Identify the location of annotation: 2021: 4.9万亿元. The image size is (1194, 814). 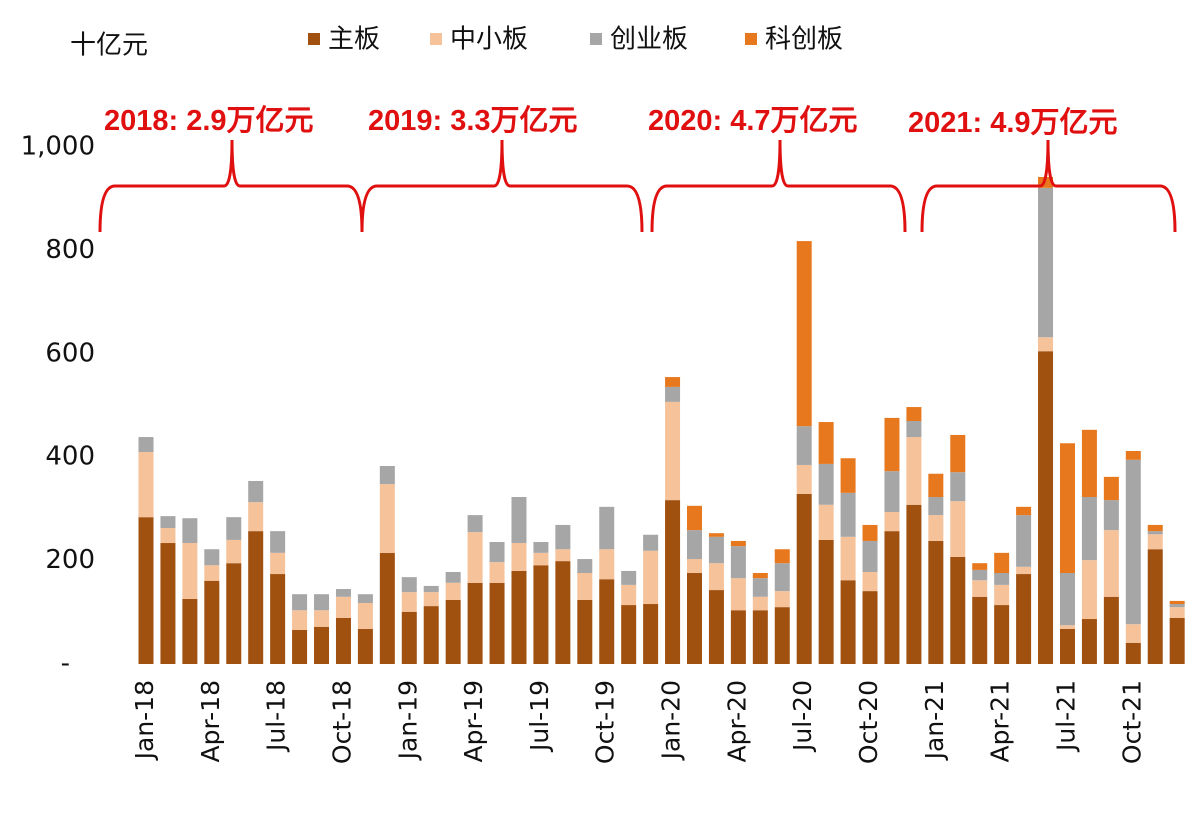
(1013, 123).